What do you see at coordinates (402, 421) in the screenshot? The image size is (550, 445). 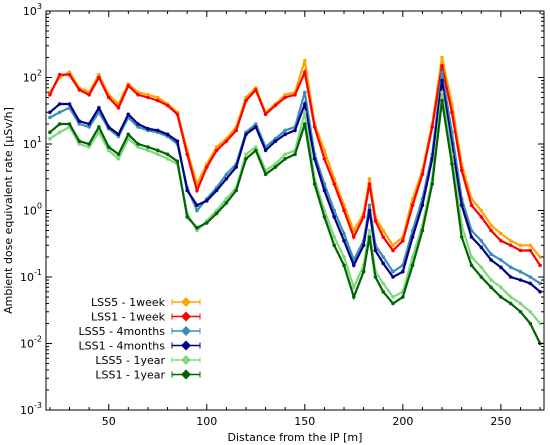 I see `x-tick-label: 200` at bounding box center [402, 421].